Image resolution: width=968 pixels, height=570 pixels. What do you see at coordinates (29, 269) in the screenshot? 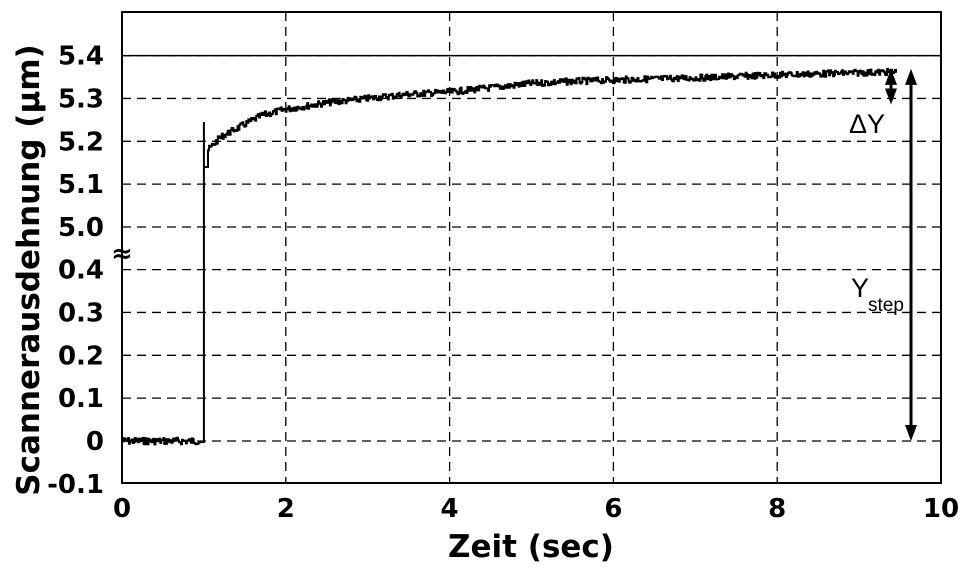
I see `y-axis-title: Scannerausdehnung (µm)` at bounding box center [29, 269].